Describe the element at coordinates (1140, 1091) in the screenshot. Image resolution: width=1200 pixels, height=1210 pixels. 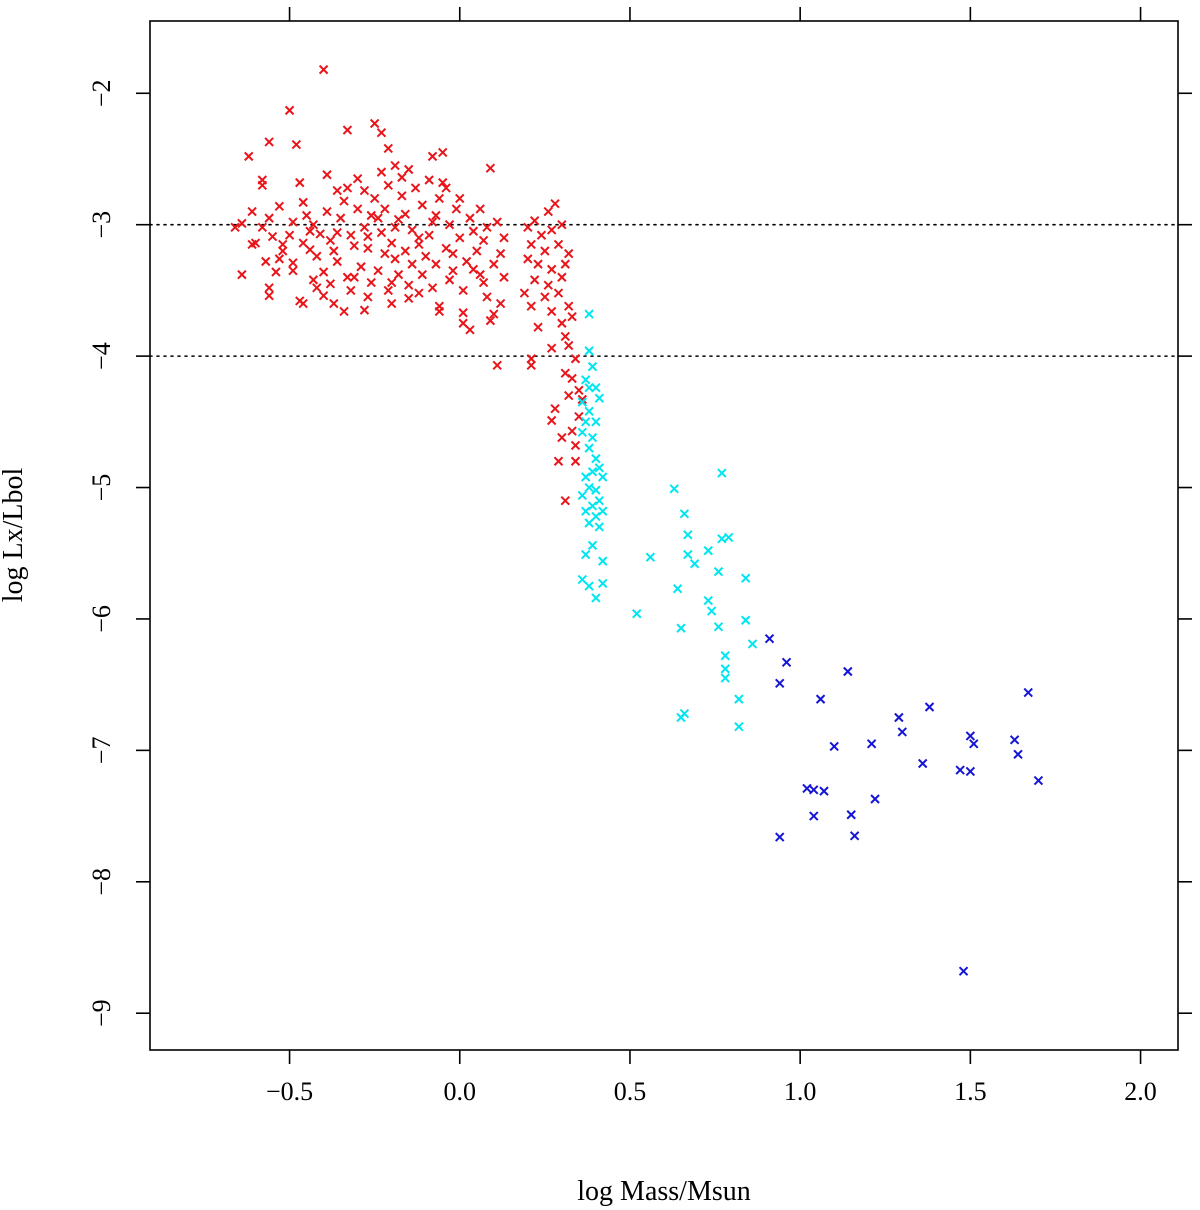
I see `x-tick-label: 2.0` at that location.